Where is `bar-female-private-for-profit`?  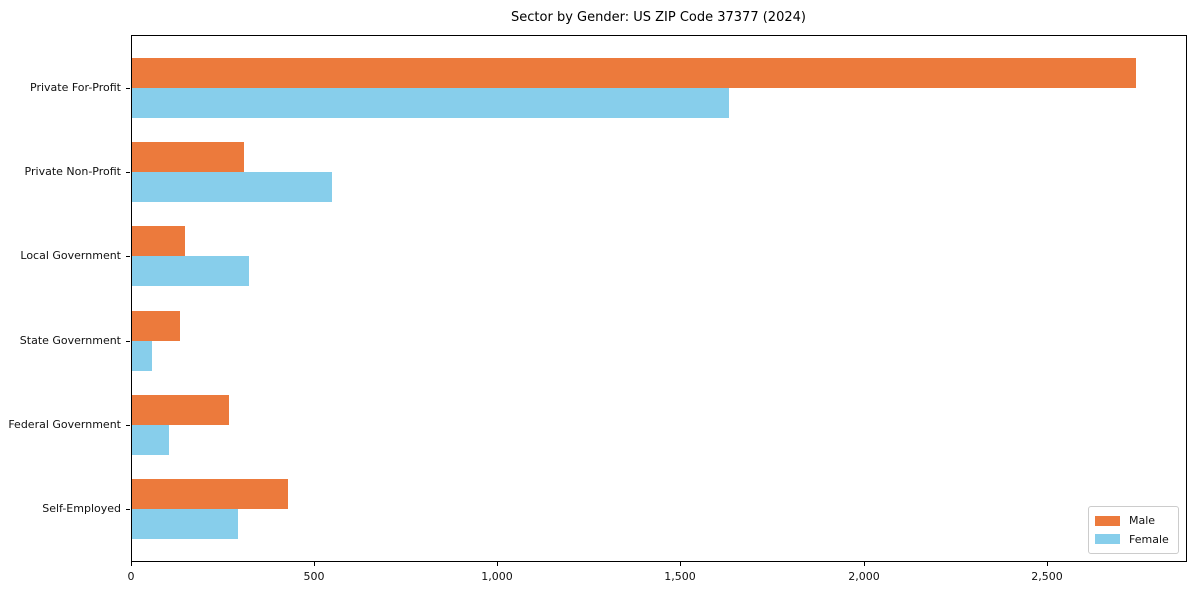 bar-female-private-for-profit is located at coordinates (430, 103).